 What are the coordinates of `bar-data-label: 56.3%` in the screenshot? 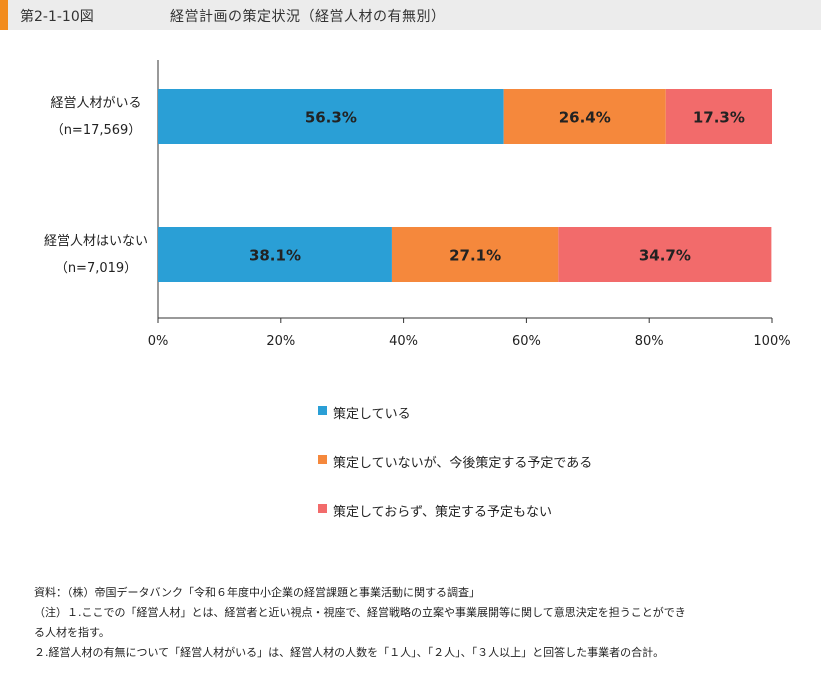 It's located at (331, 118).